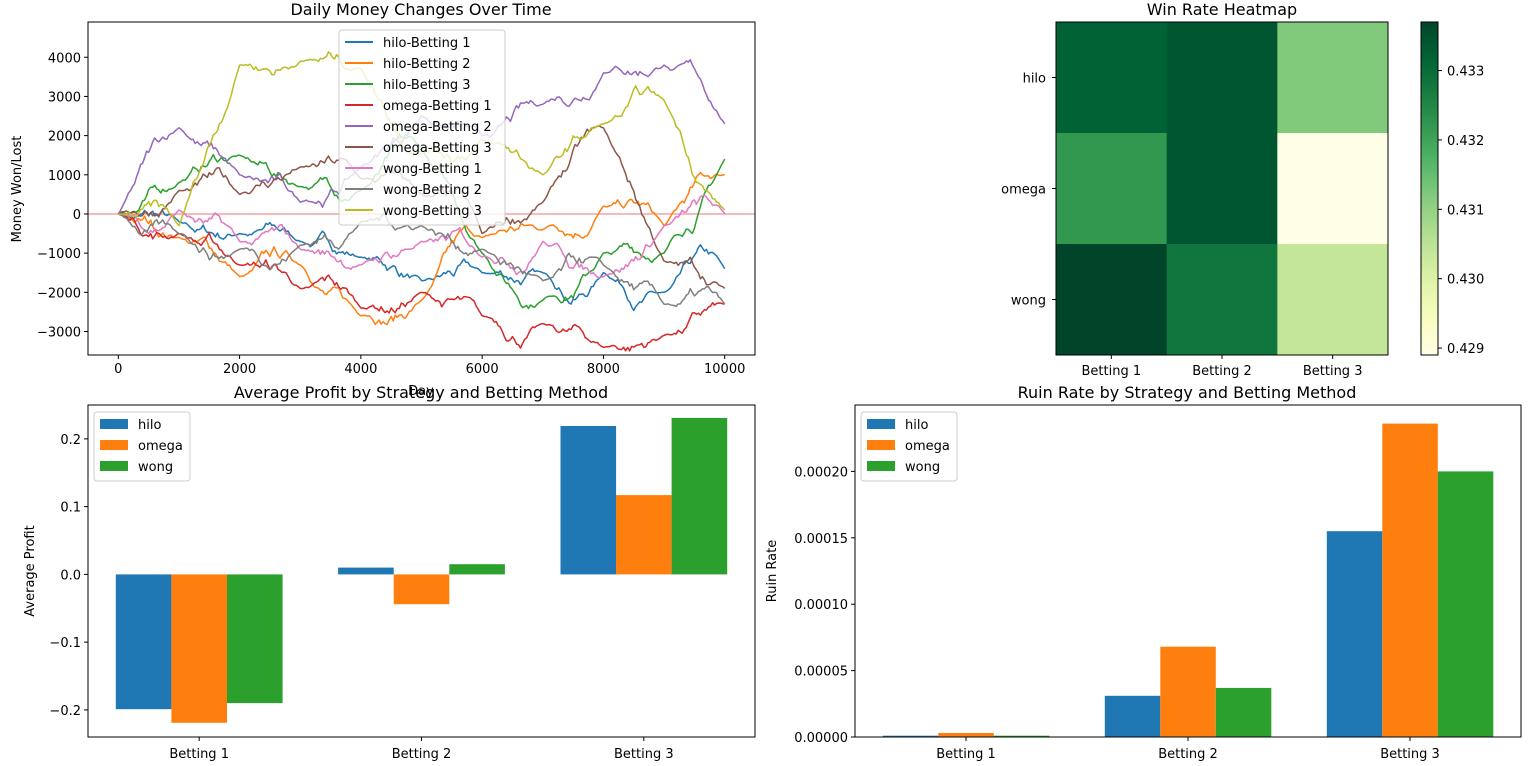 This screenshot has width=1536, height=766. Describe the element at coordinates (1452, 189) in the screenshot. I see `heatmap-colorbar: 0.429 0.430 0.431 0.432 0.433` at that location.